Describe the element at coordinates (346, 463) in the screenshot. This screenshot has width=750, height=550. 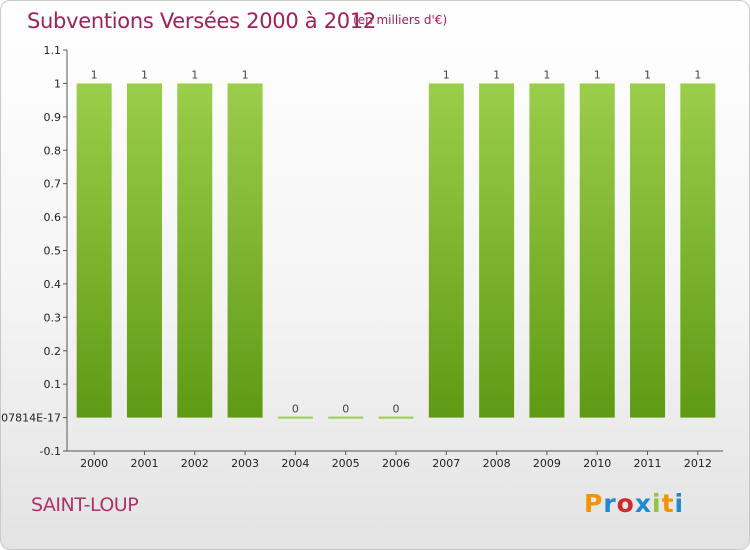
I see `x-tick-label: 2005` at that location.